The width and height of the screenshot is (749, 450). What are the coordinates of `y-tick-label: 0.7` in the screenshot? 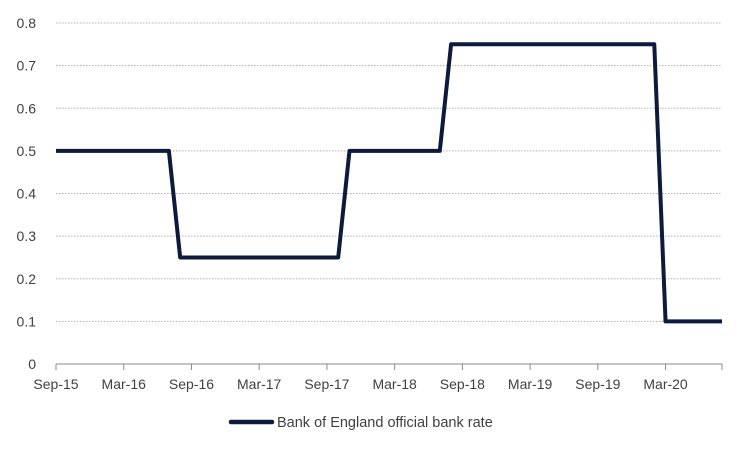 It's located at (27, 66).